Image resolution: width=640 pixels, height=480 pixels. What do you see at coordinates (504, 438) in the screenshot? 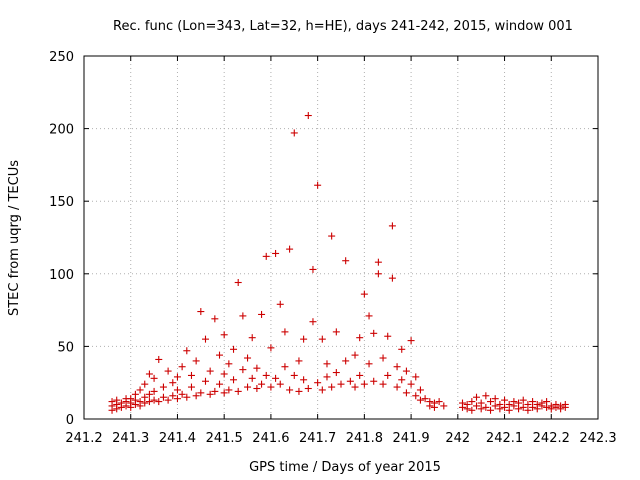
I see `x-tick-label: 242.1` at bounding box center [504, 438].